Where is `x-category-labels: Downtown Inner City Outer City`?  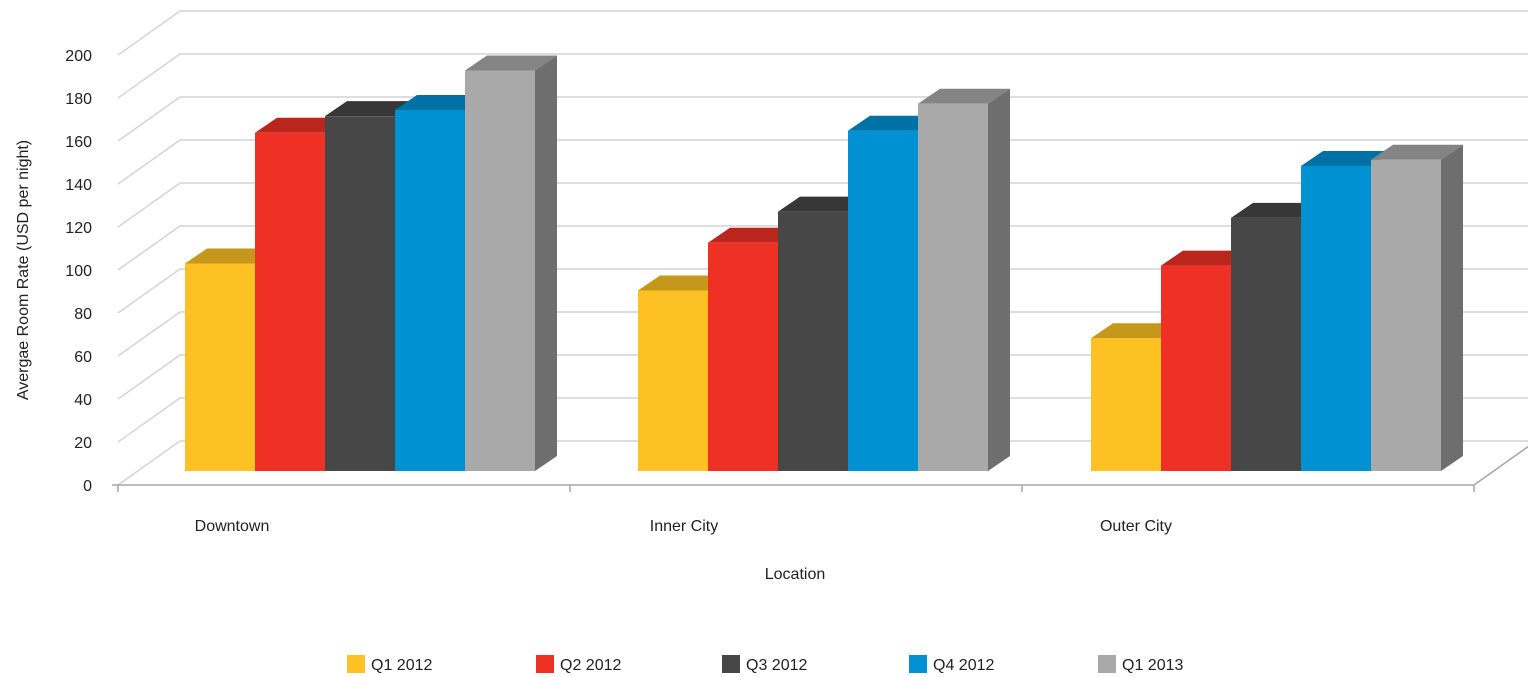 x-category-labels: Downtown Inner City Outer City is located at coordinates (683, 526).